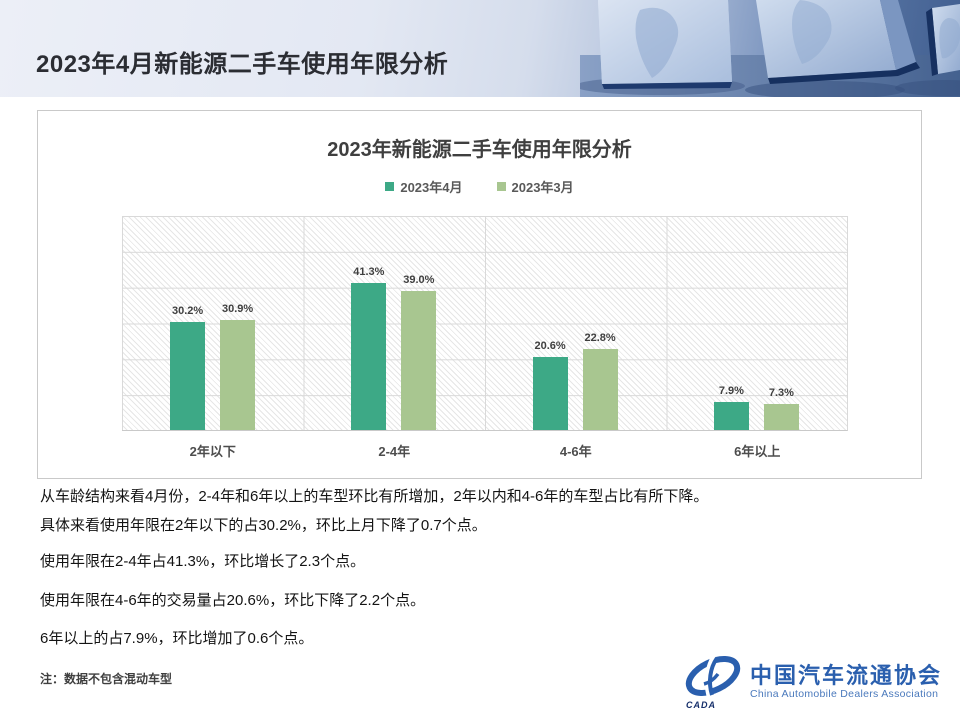  Describe the element at coordinates (575, 451) in the screenshot. I see `category-label: 4-6年` at that location.